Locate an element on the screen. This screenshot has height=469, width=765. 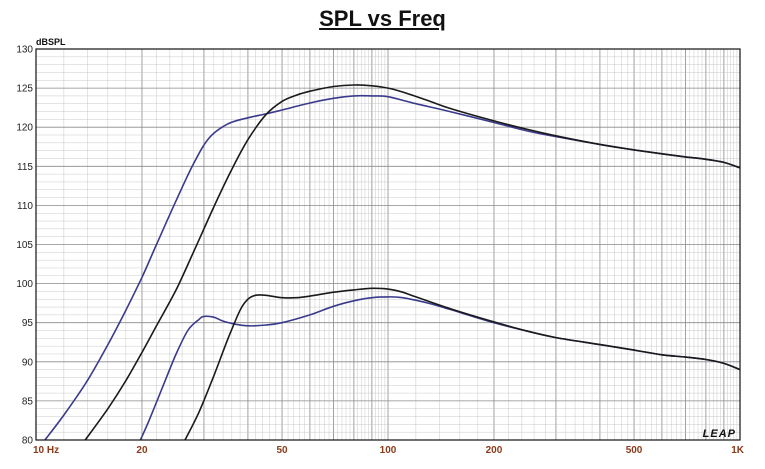
x-tick-label: 100 is located at coordinates (388, 450).